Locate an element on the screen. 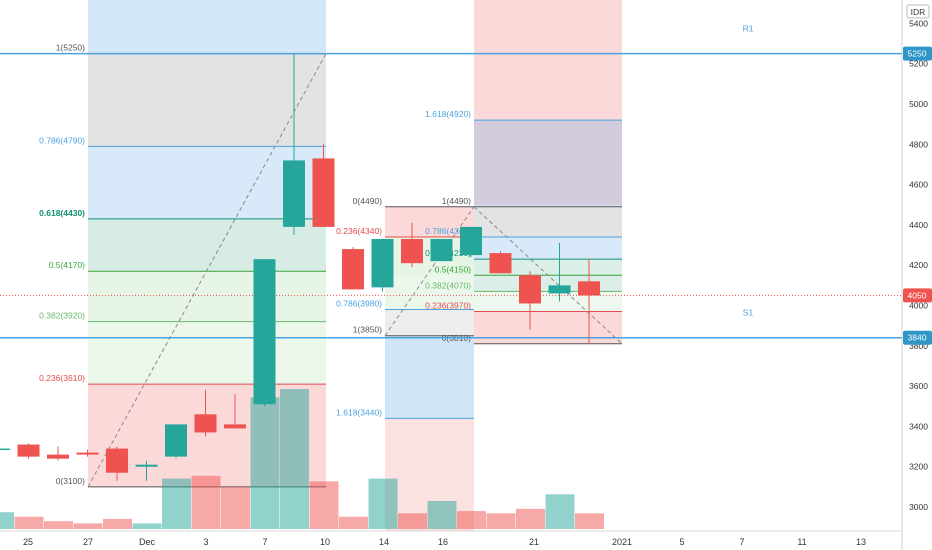 Image resolution: width=932 pixels, height=550 pixels. price-tick-label: 3000 is located at coordinates (918, 507).